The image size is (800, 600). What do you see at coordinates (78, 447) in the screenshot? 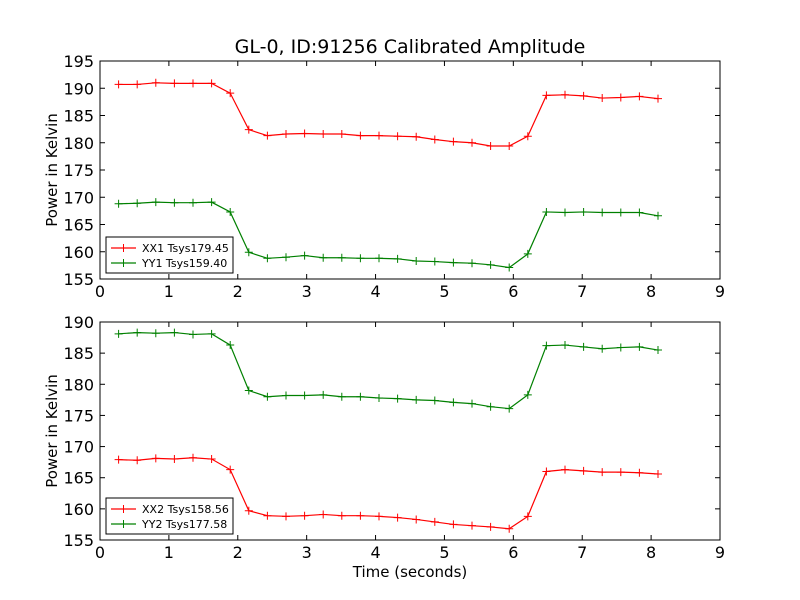
I see `y-tick-label: 170` at bounding box center [78, 447].